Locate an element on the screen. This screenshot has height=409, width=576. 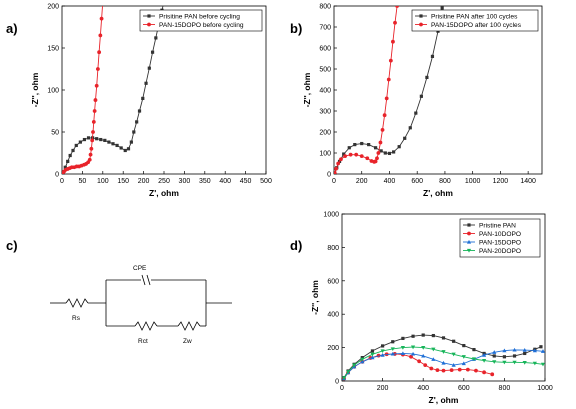
y-tick-label: 800 is located at coordinates (325, 7).